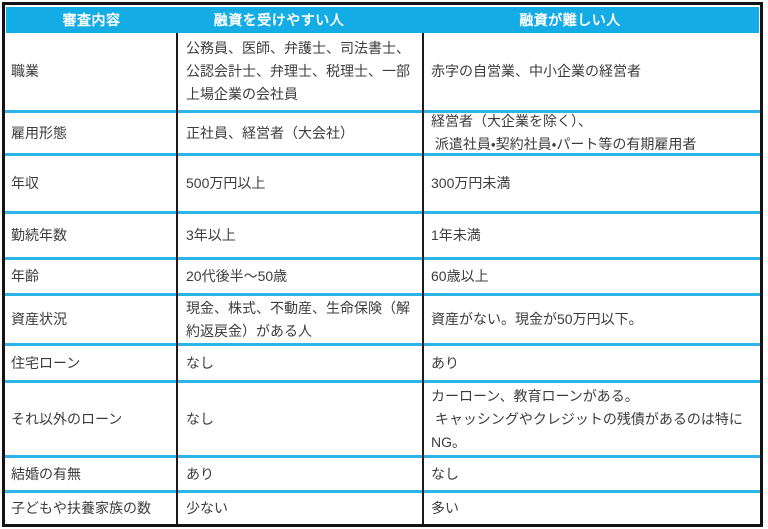  What do you see at coordinates (382, 20) in the screenshot?
I see `table-header-row: 審査内容 融資を受けやすい人 融資が難しい人` at bounding box center [382, 20].